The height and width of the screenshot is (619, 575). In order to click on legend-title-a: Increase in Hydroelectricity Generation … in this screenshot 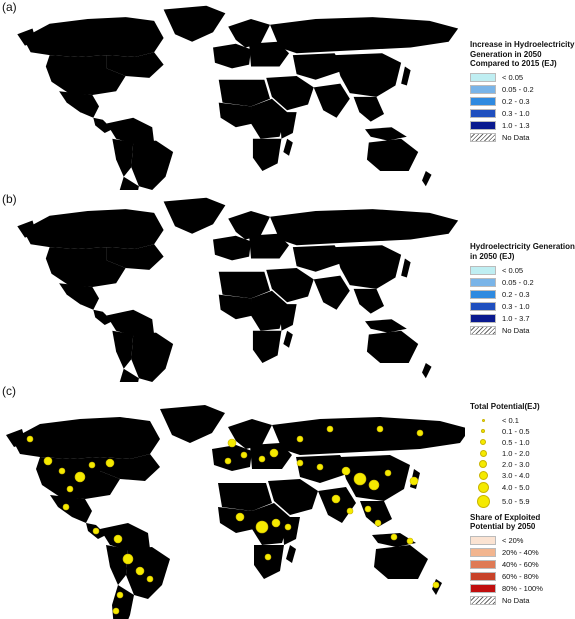, I will do `click(522, 54)`.